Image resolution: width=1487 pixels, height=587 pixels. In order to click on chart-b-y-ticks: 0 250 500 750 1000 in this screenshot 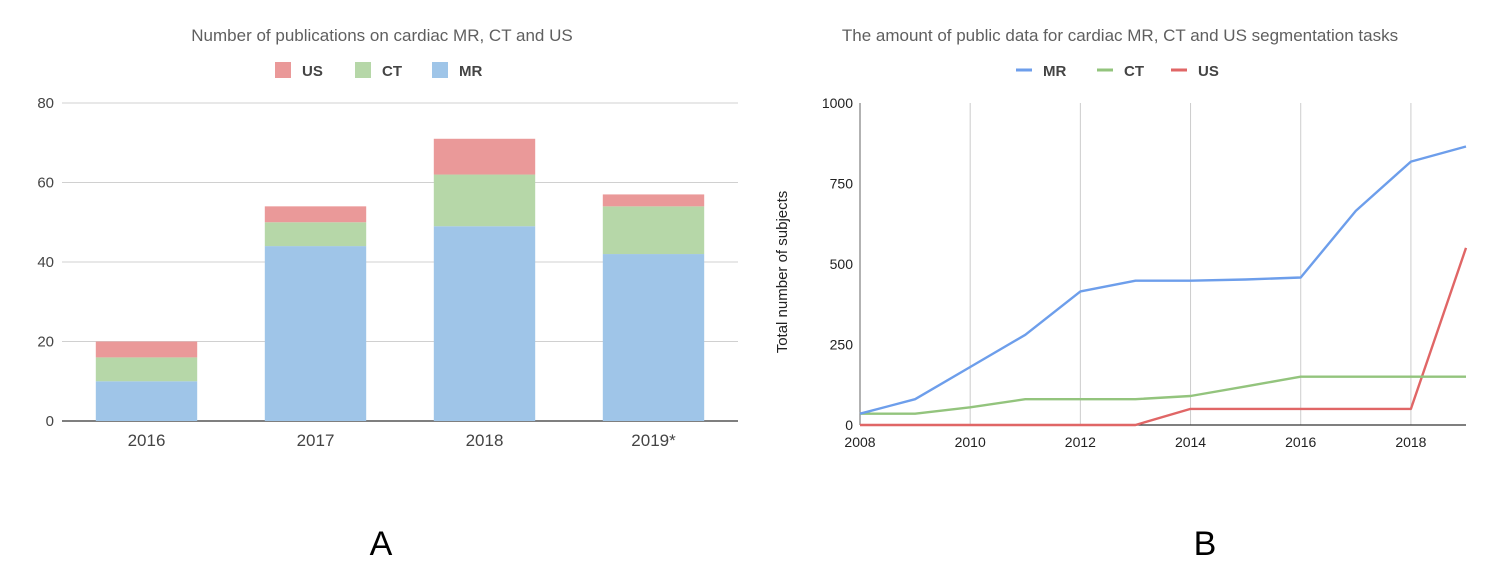, I will do `click(837, 264)`.